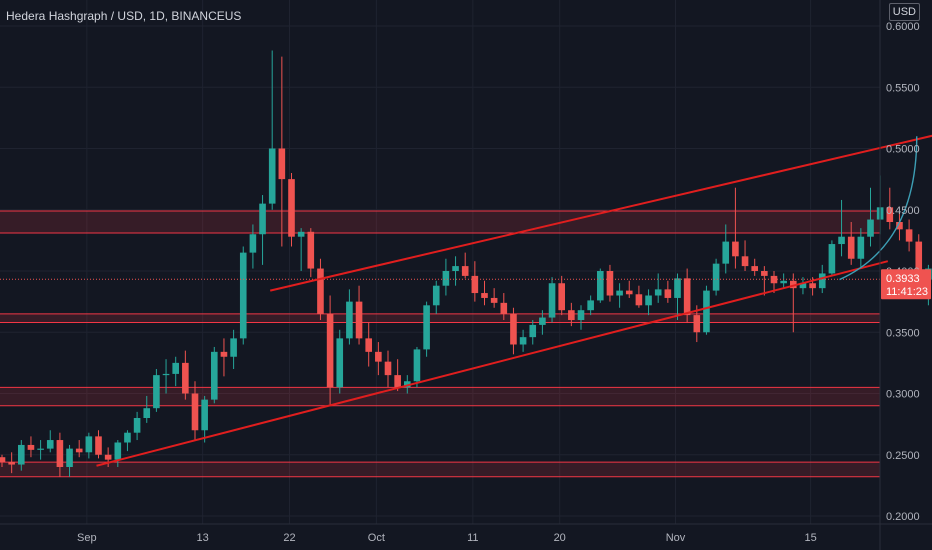  Describe the element at coordinates (289, 538) in the screenshot. I see `time-tick-label: 22` at that location.